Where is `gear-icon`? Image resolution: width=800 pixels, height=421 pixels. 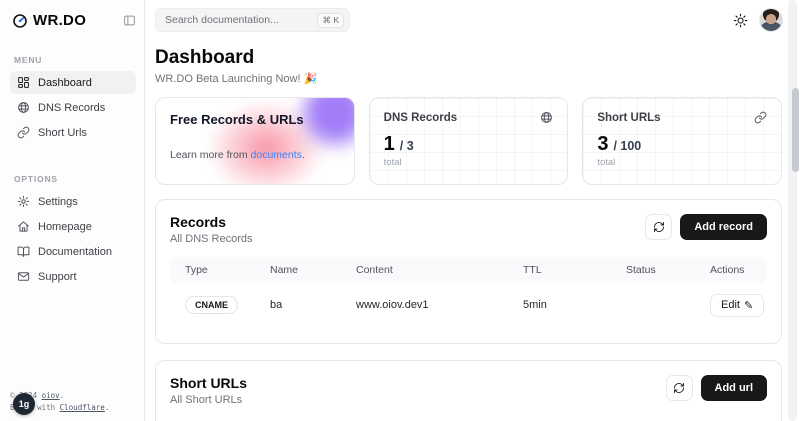 gear-icon is located at coordinates (23, 201).